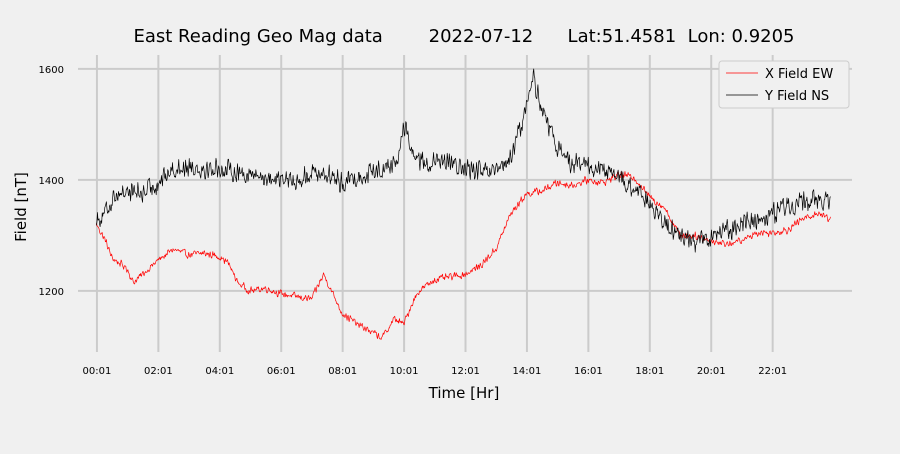 The height and width of the screenshot is (454, 900). What do you see at coordinates (281, 371) in the screenshot?
I see `x-tick-label: 06:01` at bounding box center [281, 371].